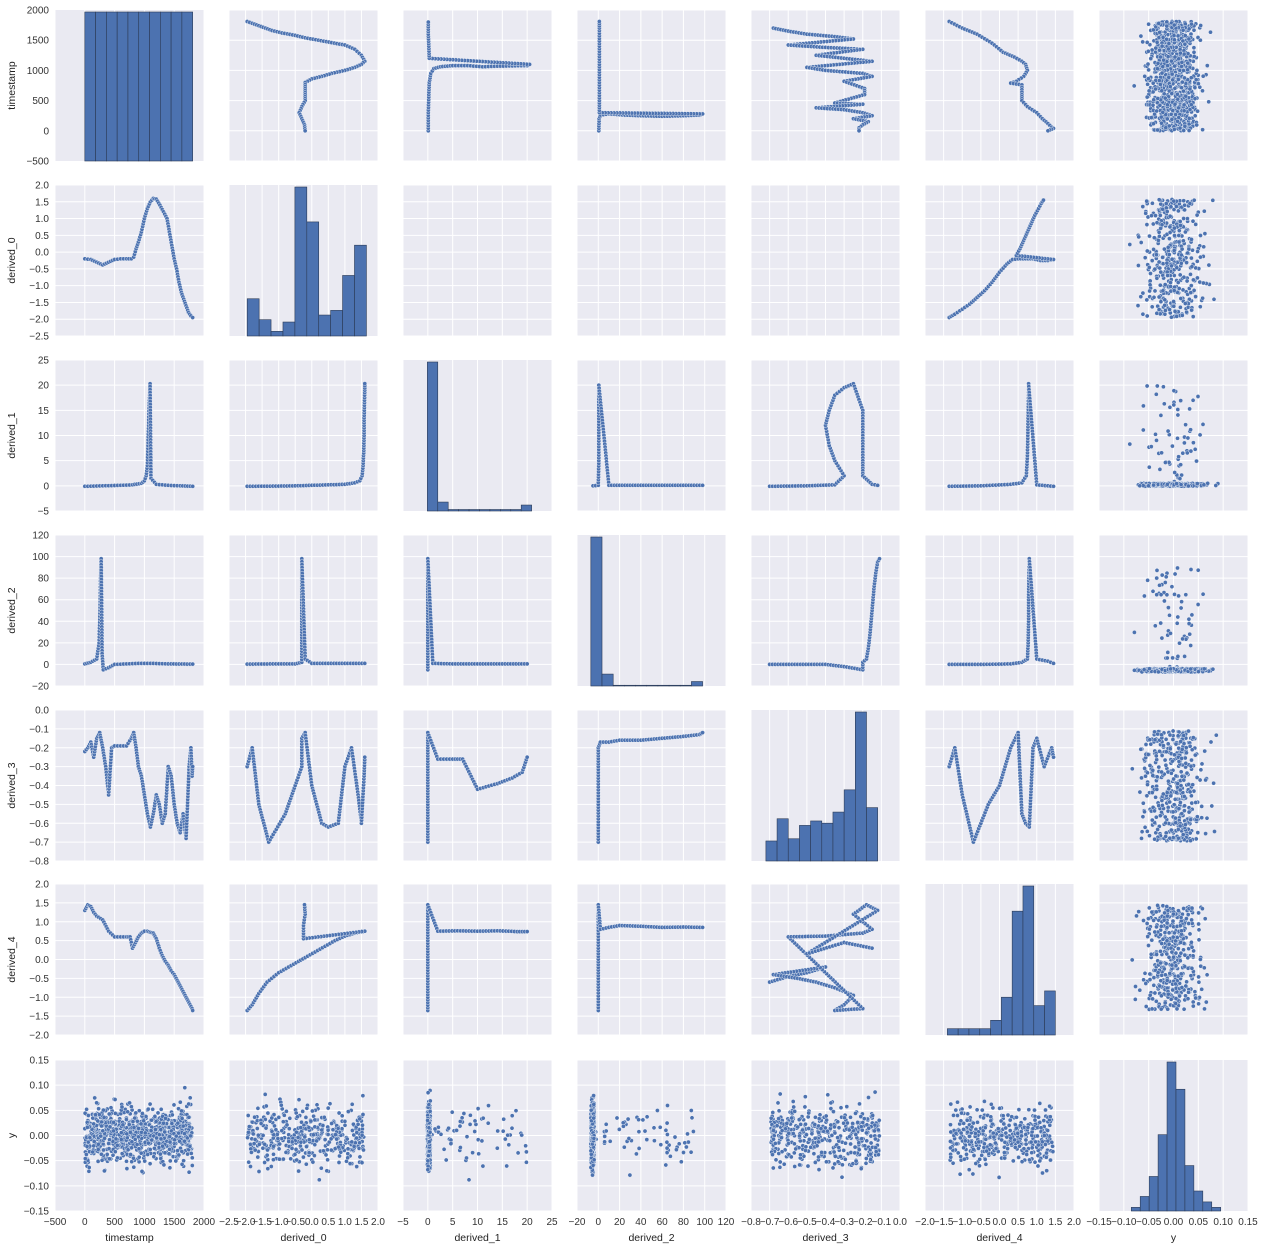 The width and height of the screenshot is (1266, 1253). Describe the element at coordinates (129, 435) in the screenshot. I see `panel-derived_1-vs-timestamp` at that location.